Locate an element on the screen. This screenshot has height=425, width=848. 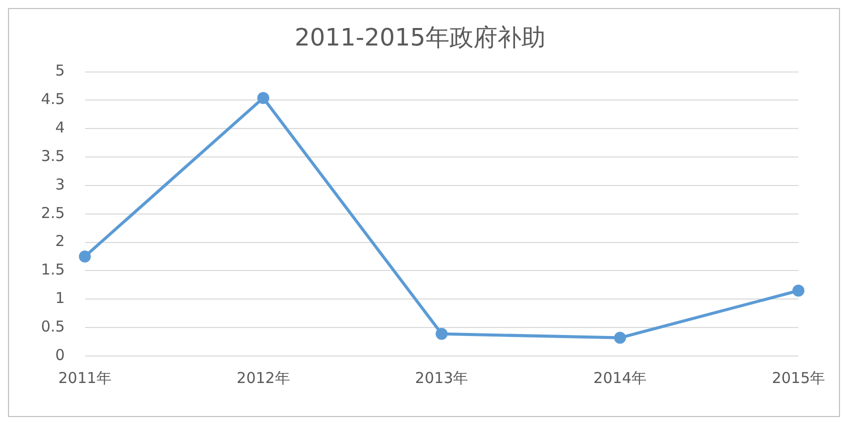
chart-title: 2011-2015年政府补助 is located at coordinates (420, 38).